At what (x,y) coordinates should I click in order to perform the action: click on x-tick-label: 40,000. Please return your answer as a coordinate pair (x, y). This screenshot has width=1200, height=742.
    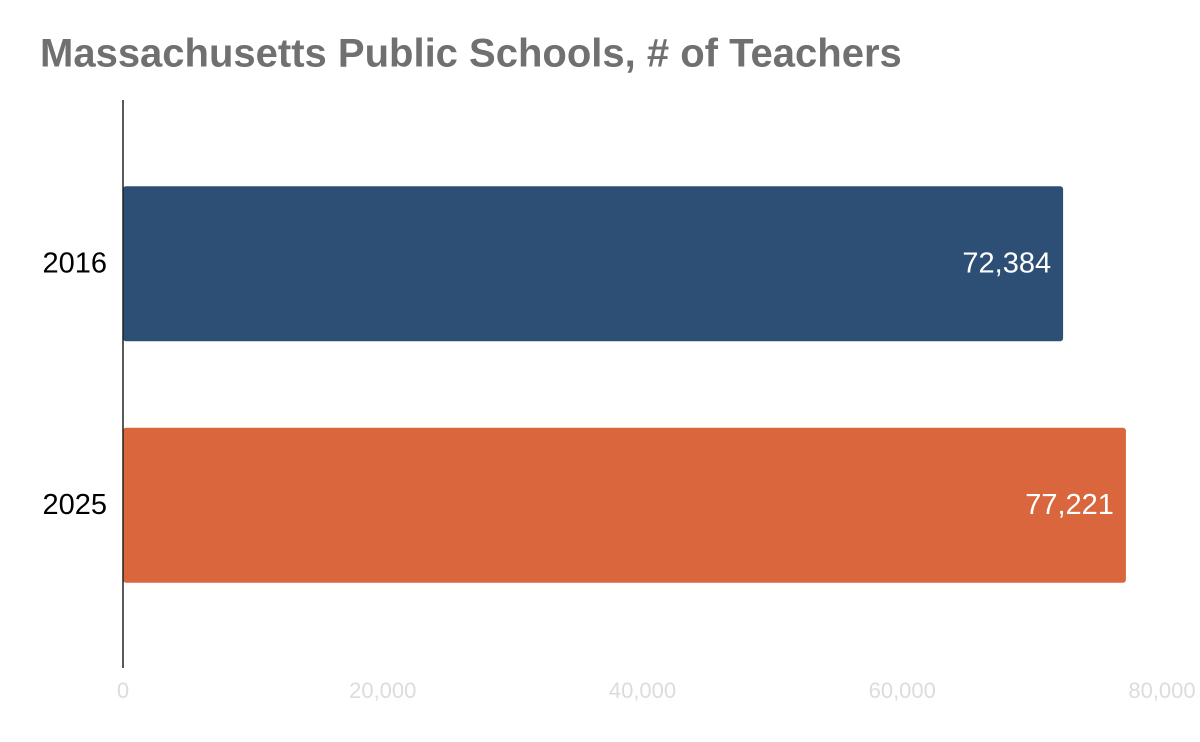
    Looking at the image, I should click on (642, 690).